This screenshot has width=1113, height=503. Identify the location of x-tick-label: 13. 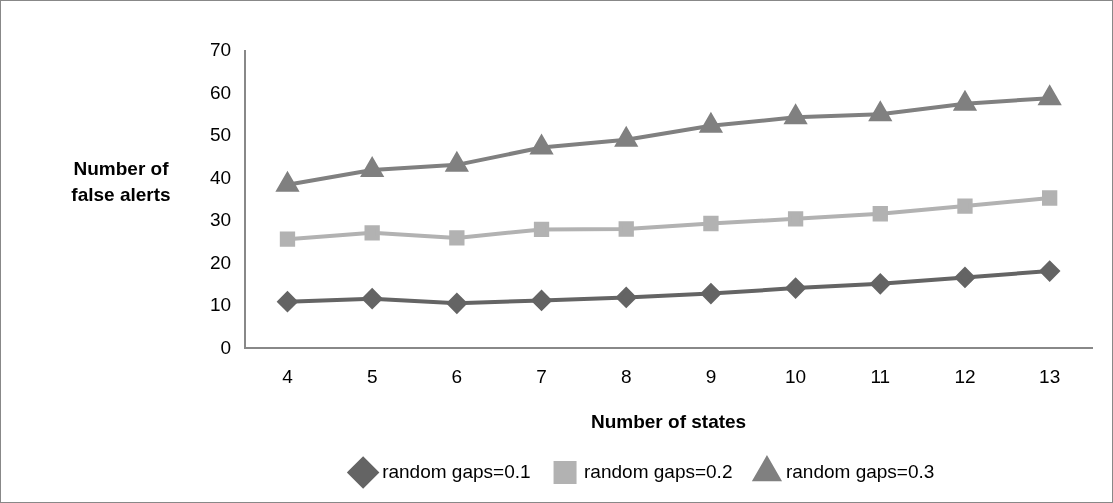
(1050, 377).